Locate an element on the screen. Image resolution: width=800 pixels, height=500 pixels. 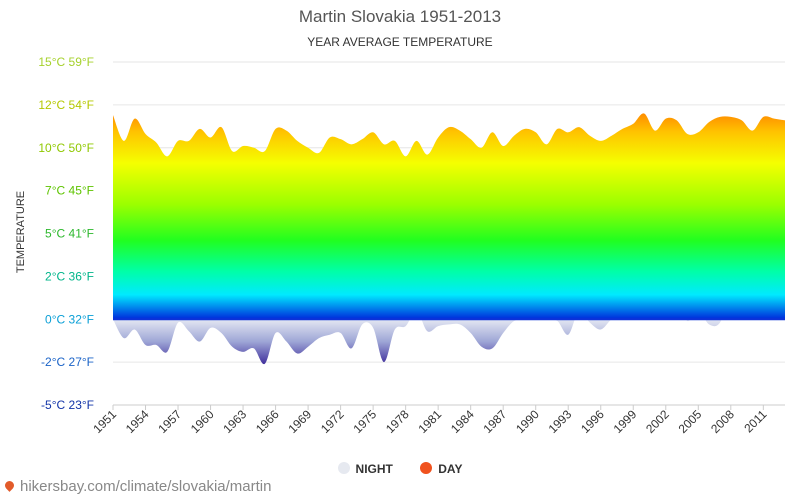
x-tick-label: 1966 is located at coordinates (267, 421).